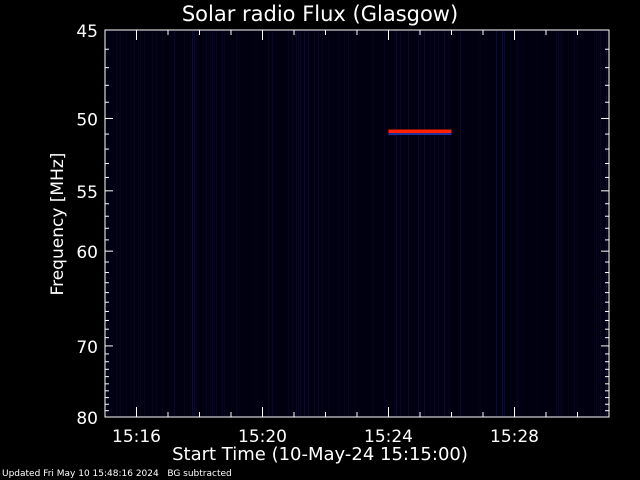  Describe the element at coordinates (87, 32) in the screenshot. I see `y-tick-label: 45` at that location.